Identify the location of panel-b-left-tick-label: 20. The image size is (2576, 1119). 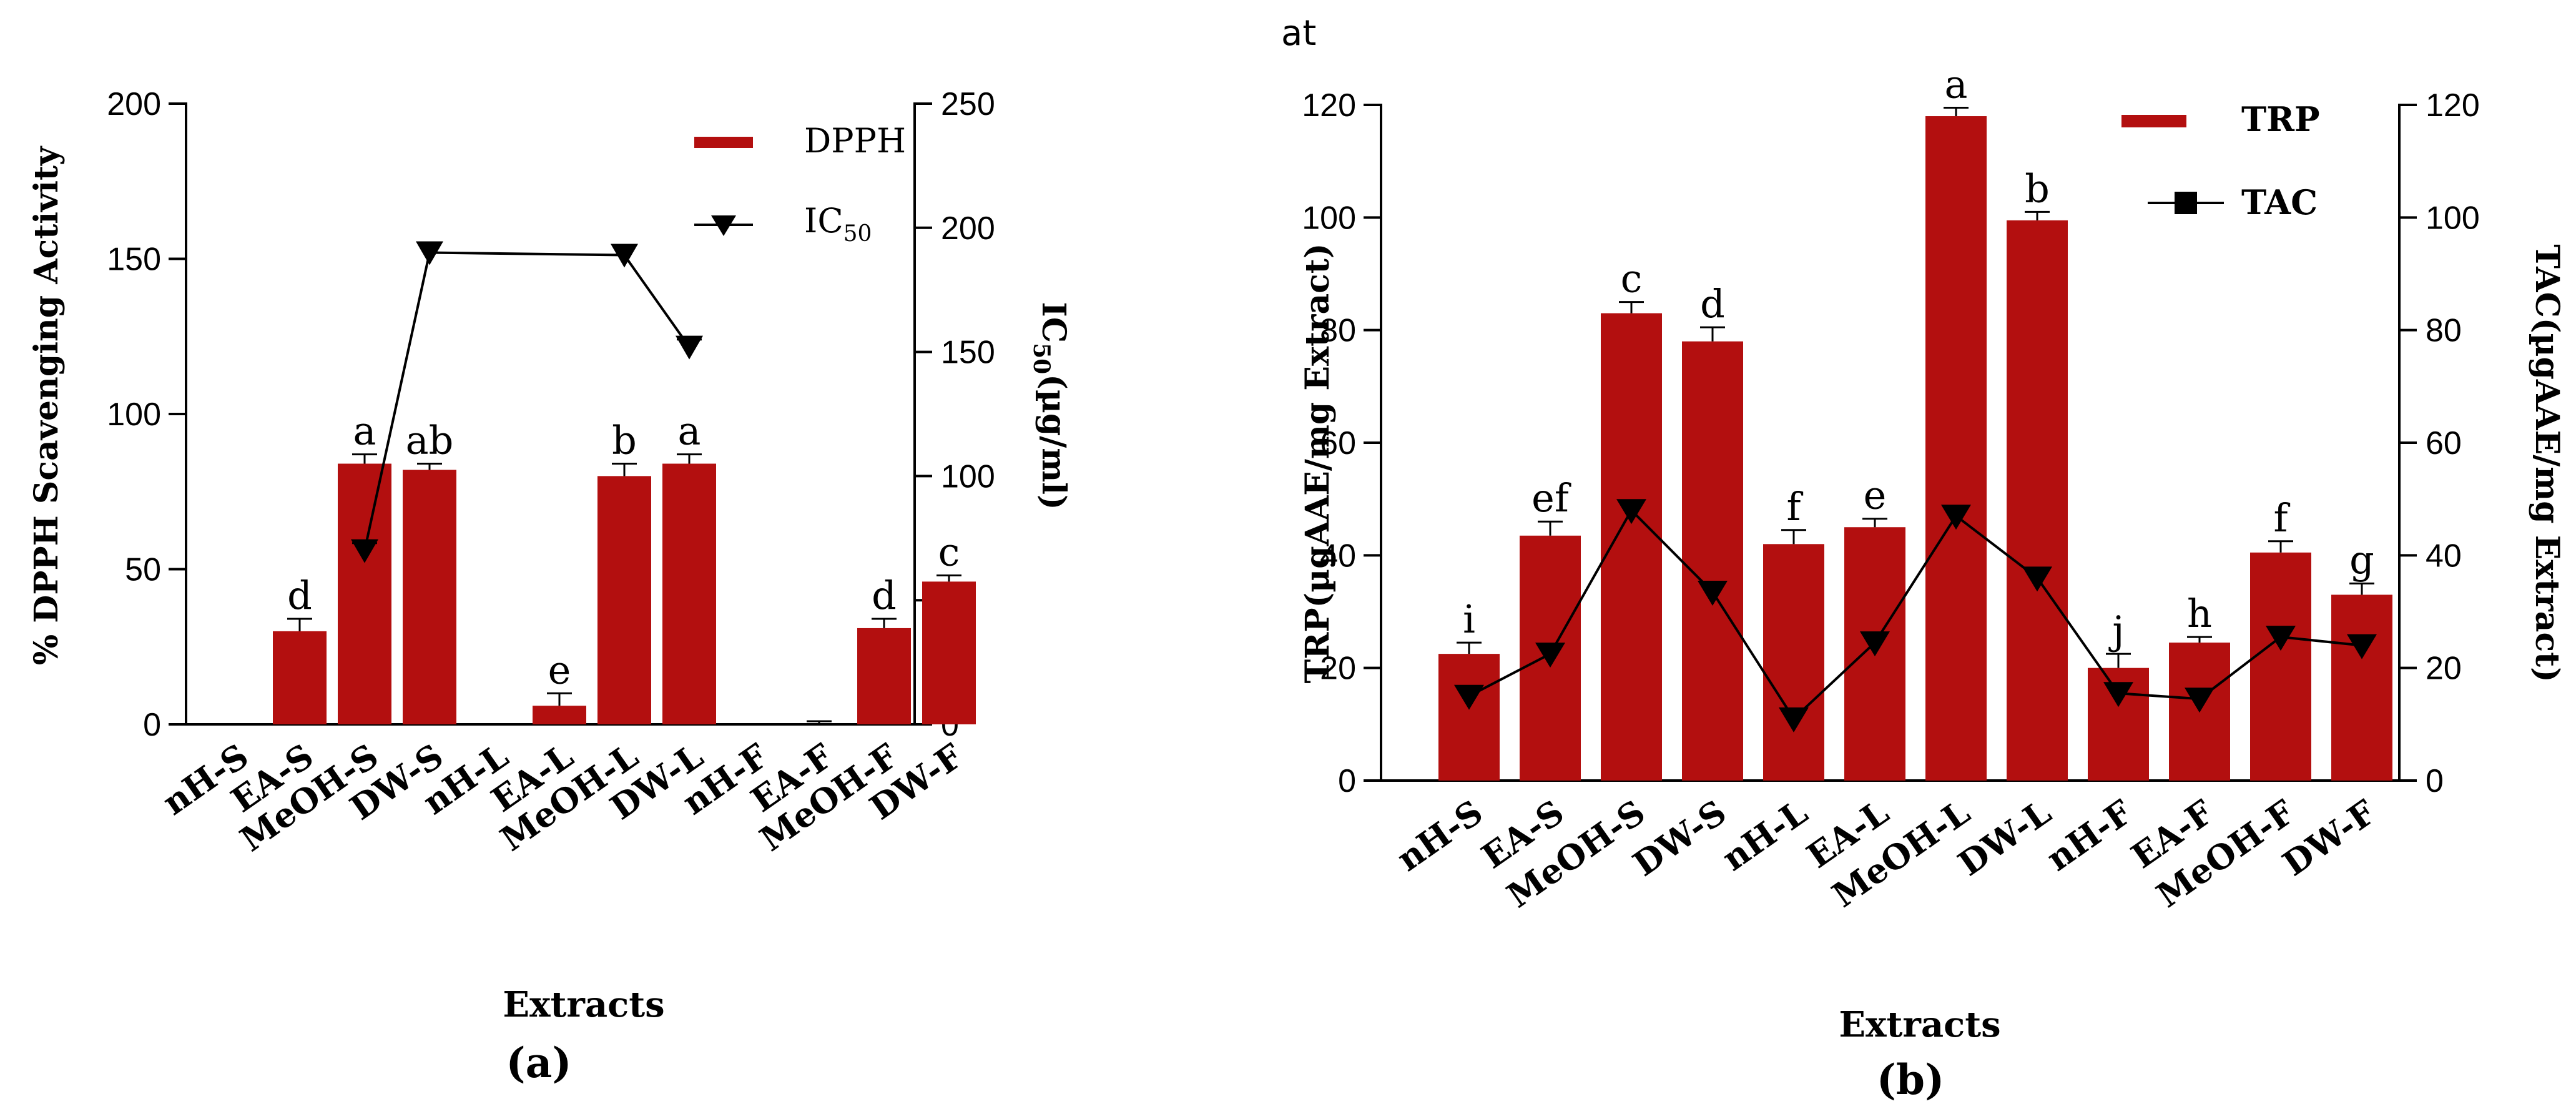
(1338, 669).